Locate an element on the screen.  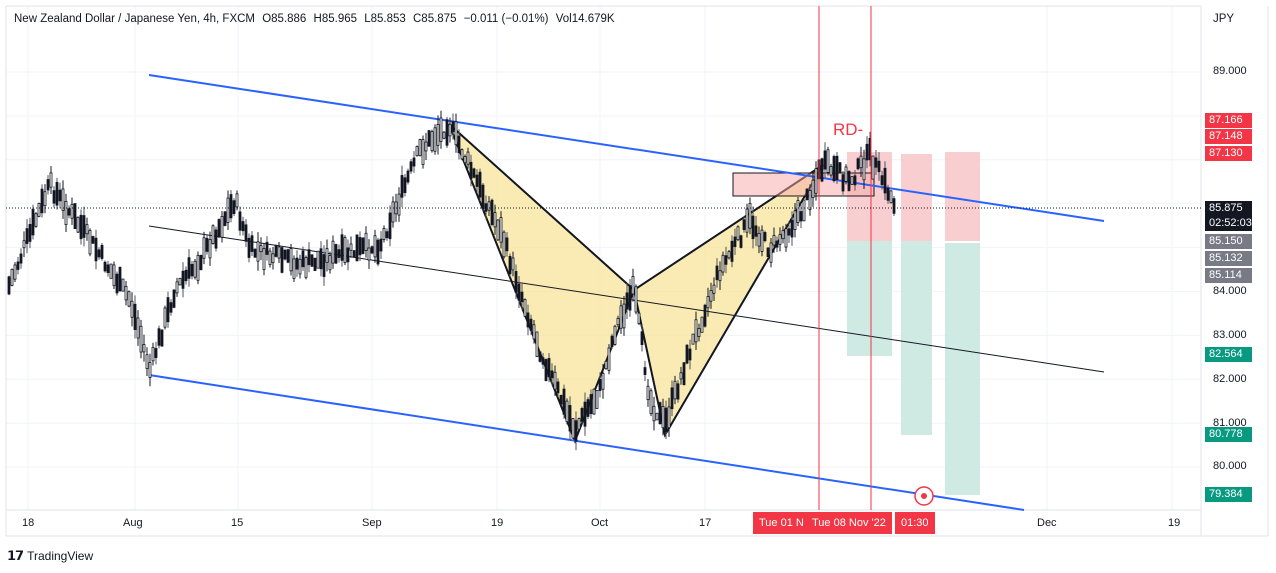
close-value: C85.875 is located at coordinates (435, 19).